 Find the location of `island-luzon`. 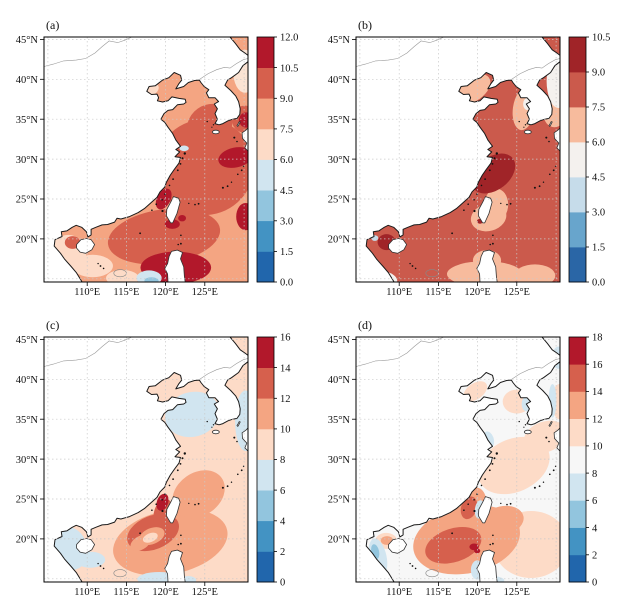

island-luzon is located at coordinates (175, 265).